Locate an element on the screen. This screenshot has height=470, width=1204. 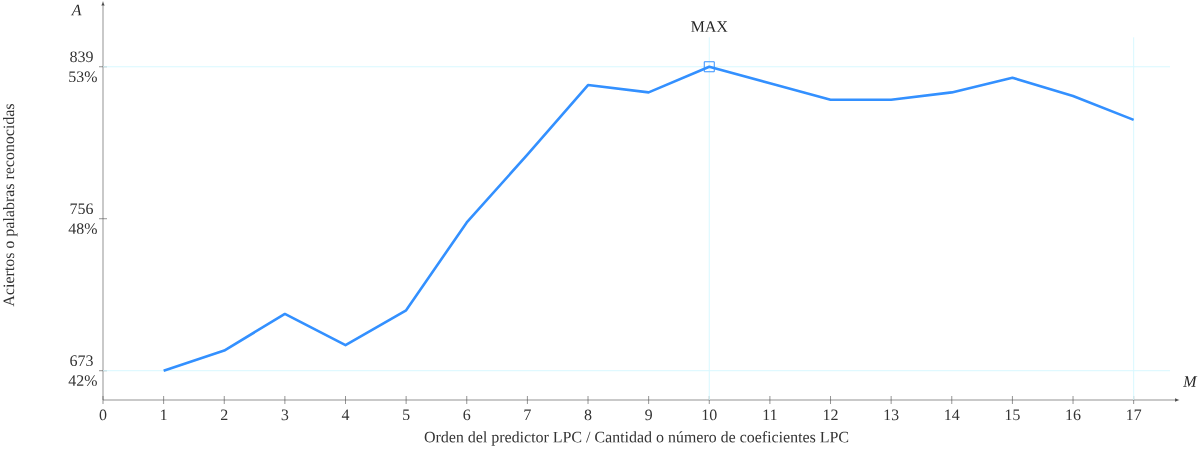
text: M is located at coordinates (1190, 381).